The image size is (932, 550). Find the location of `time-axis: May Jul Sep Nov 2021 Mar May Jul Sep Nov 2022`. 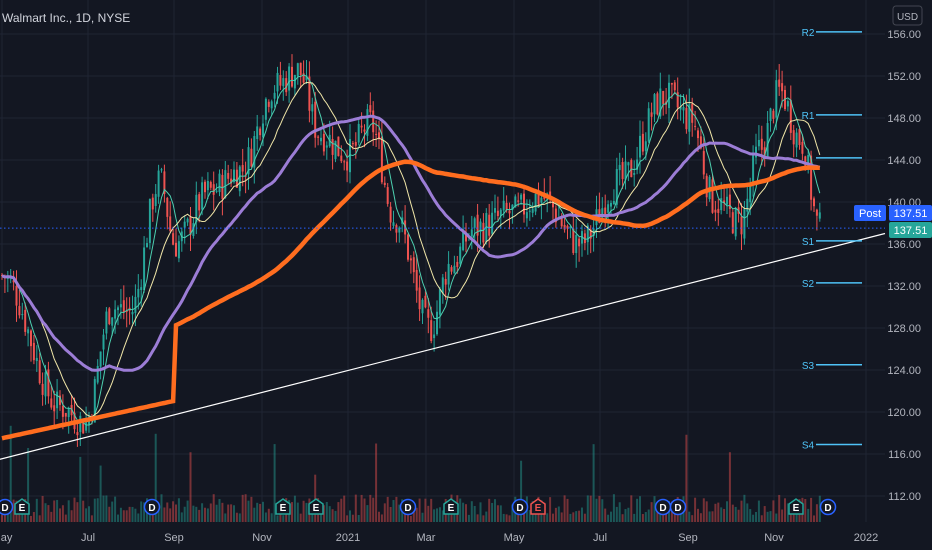

time-axis: May Jul Sep Nov 2021 Mar May Jul Sep Nov 2022 is located at coordinates (439, 538).